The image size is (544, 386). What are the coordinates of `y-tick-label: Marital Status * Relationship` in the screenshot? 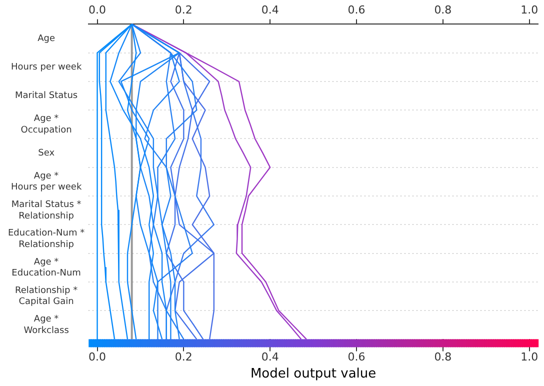 It's located at (46, 211).